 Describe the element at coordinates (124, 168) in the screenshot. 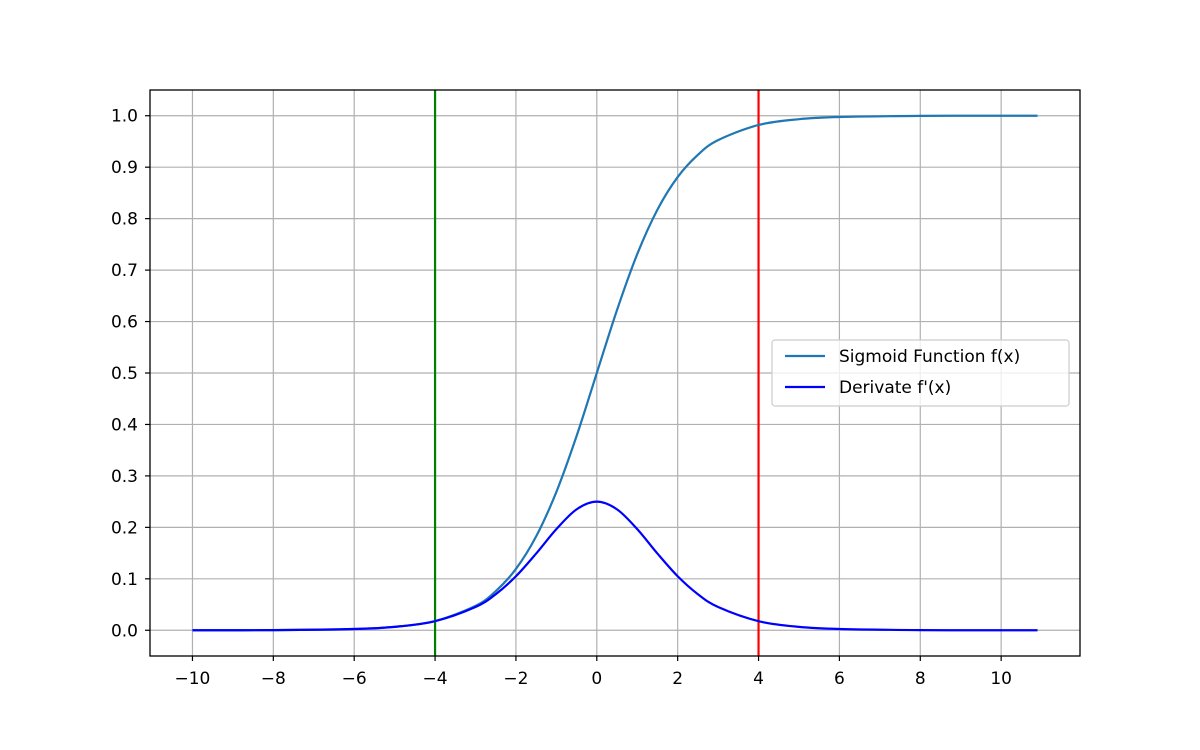

I see `y-tick-label: 0.9` at that location.